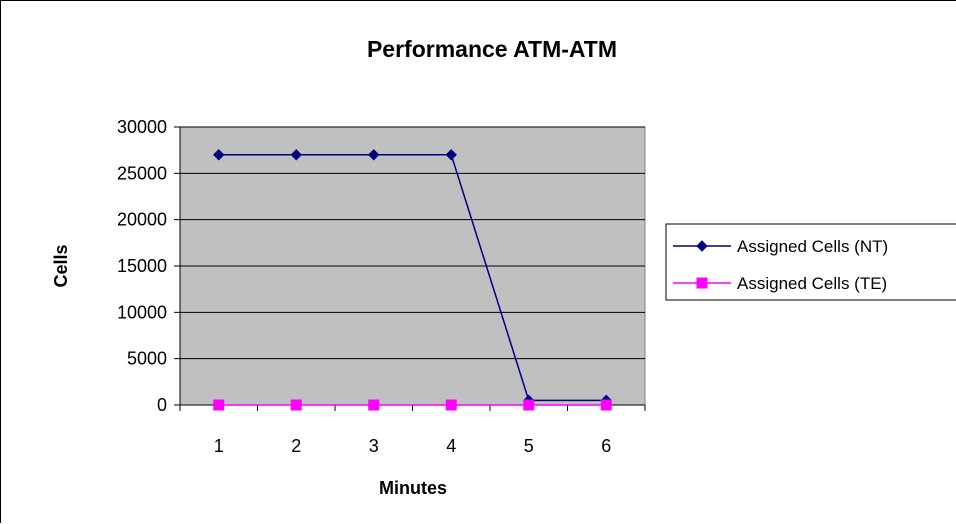  Describe the element at coordinates (61, 265) in the screenshot. I see `y-axis-title: Cells` at that location.